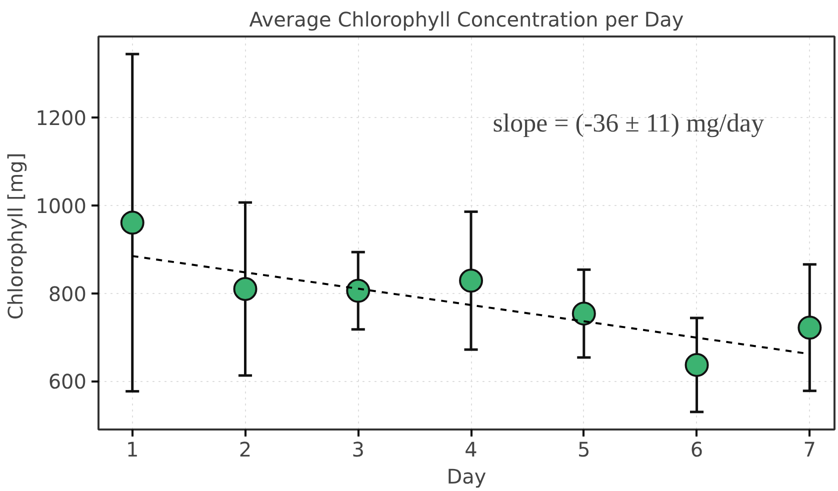 This screenshot has height=491, width=838. Describe the element at coordinates (61, 118) in the screenshot. I see `y-tick-label: 1200` at that location.